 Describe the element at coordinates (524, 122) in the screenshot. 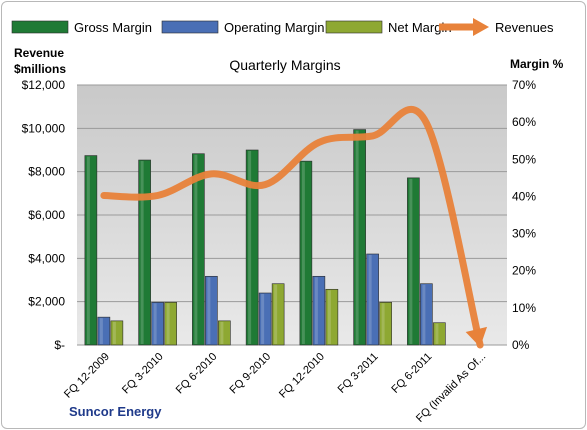

I see `right-tick-label: 60%` at that location.